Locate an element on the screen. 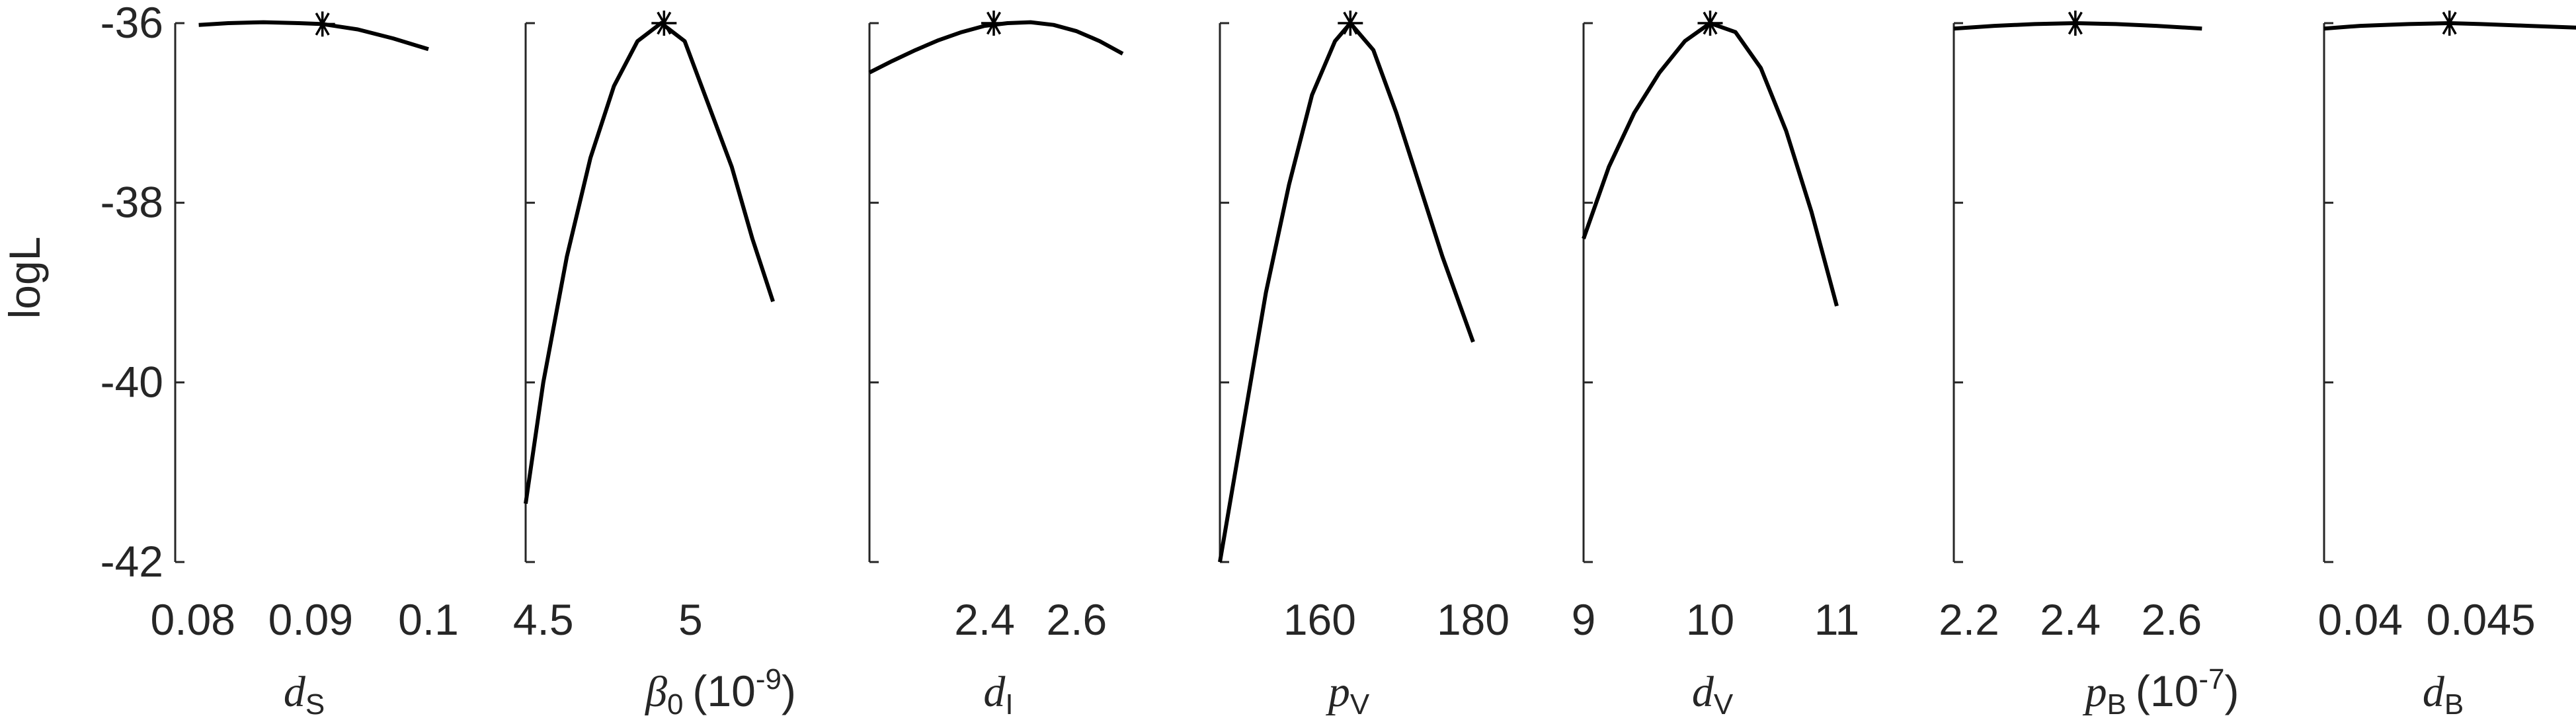  y-axis-label: logL is located at coordinates (25, 278).